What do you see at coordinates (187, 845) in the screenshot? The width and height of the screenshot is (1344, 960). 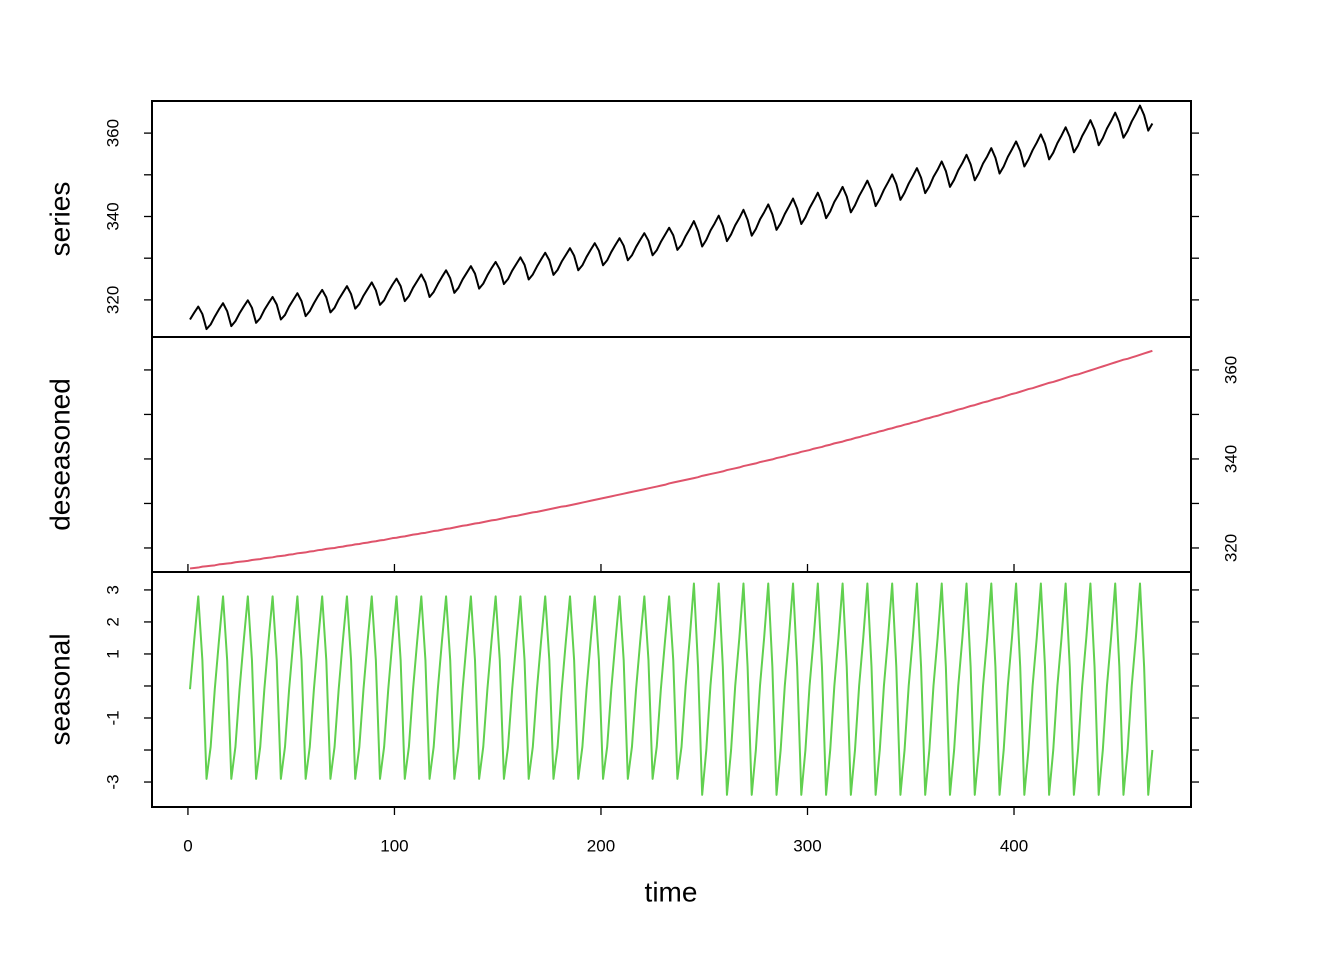 I see `x-tick-label: 0` at bounding box center [187, 845].